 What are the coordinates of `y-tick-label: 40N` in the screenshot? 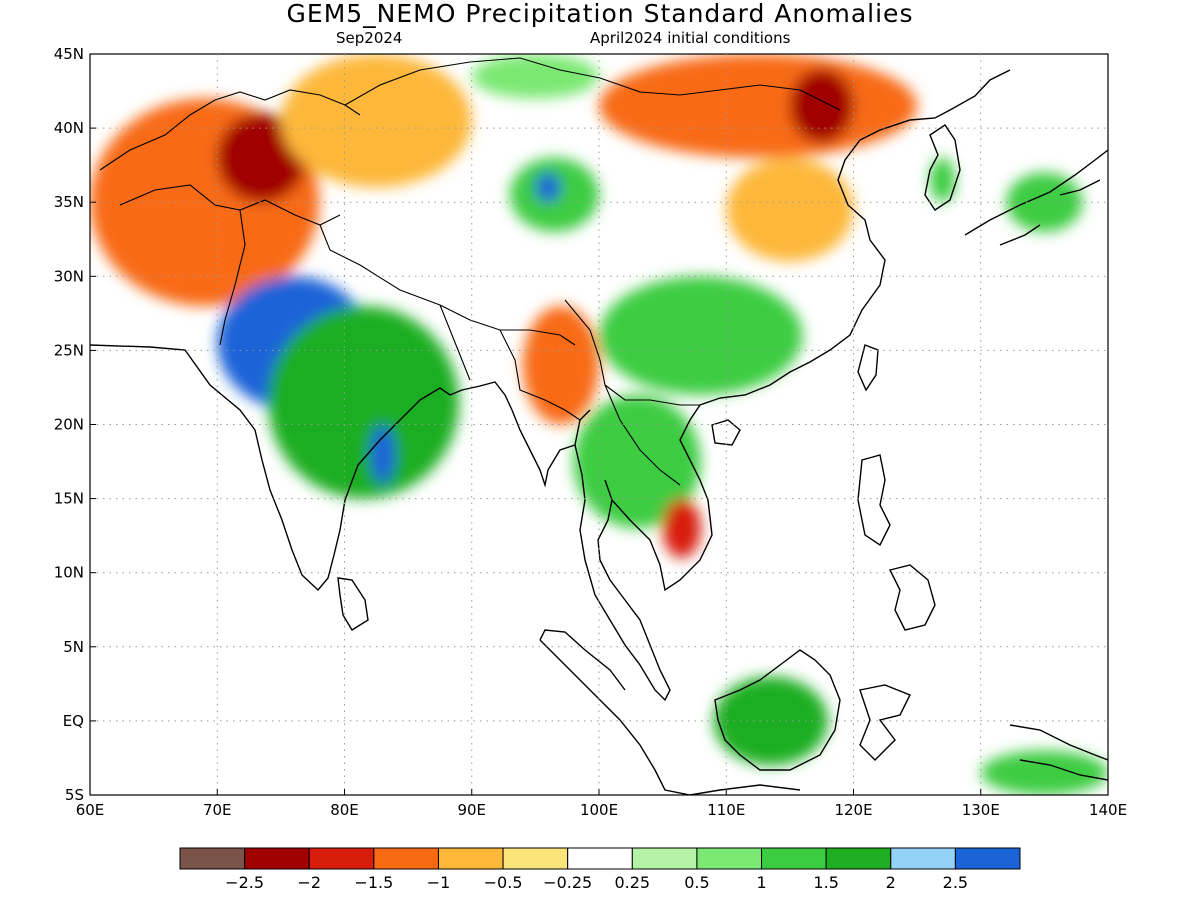 It's located at (69, 128).